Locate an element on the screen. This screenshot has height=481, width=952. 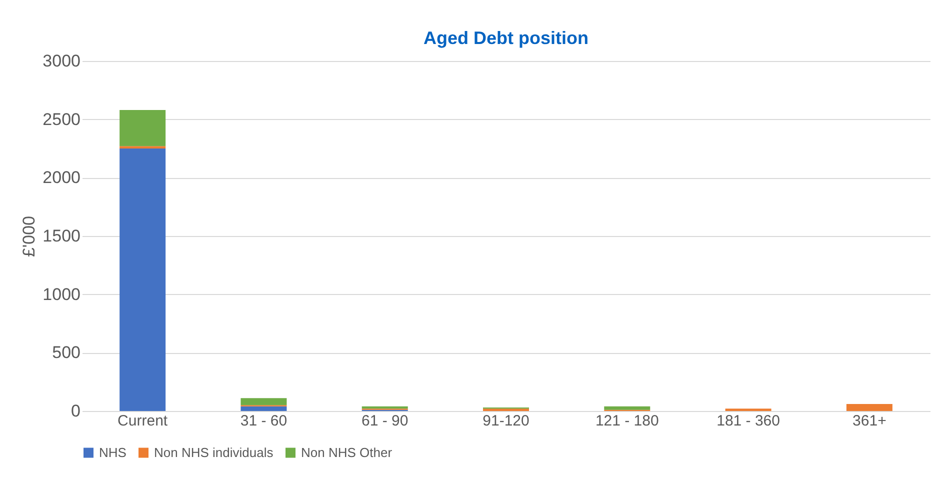
legend-label: Non NHS Other is located at coordinates (347, 452).